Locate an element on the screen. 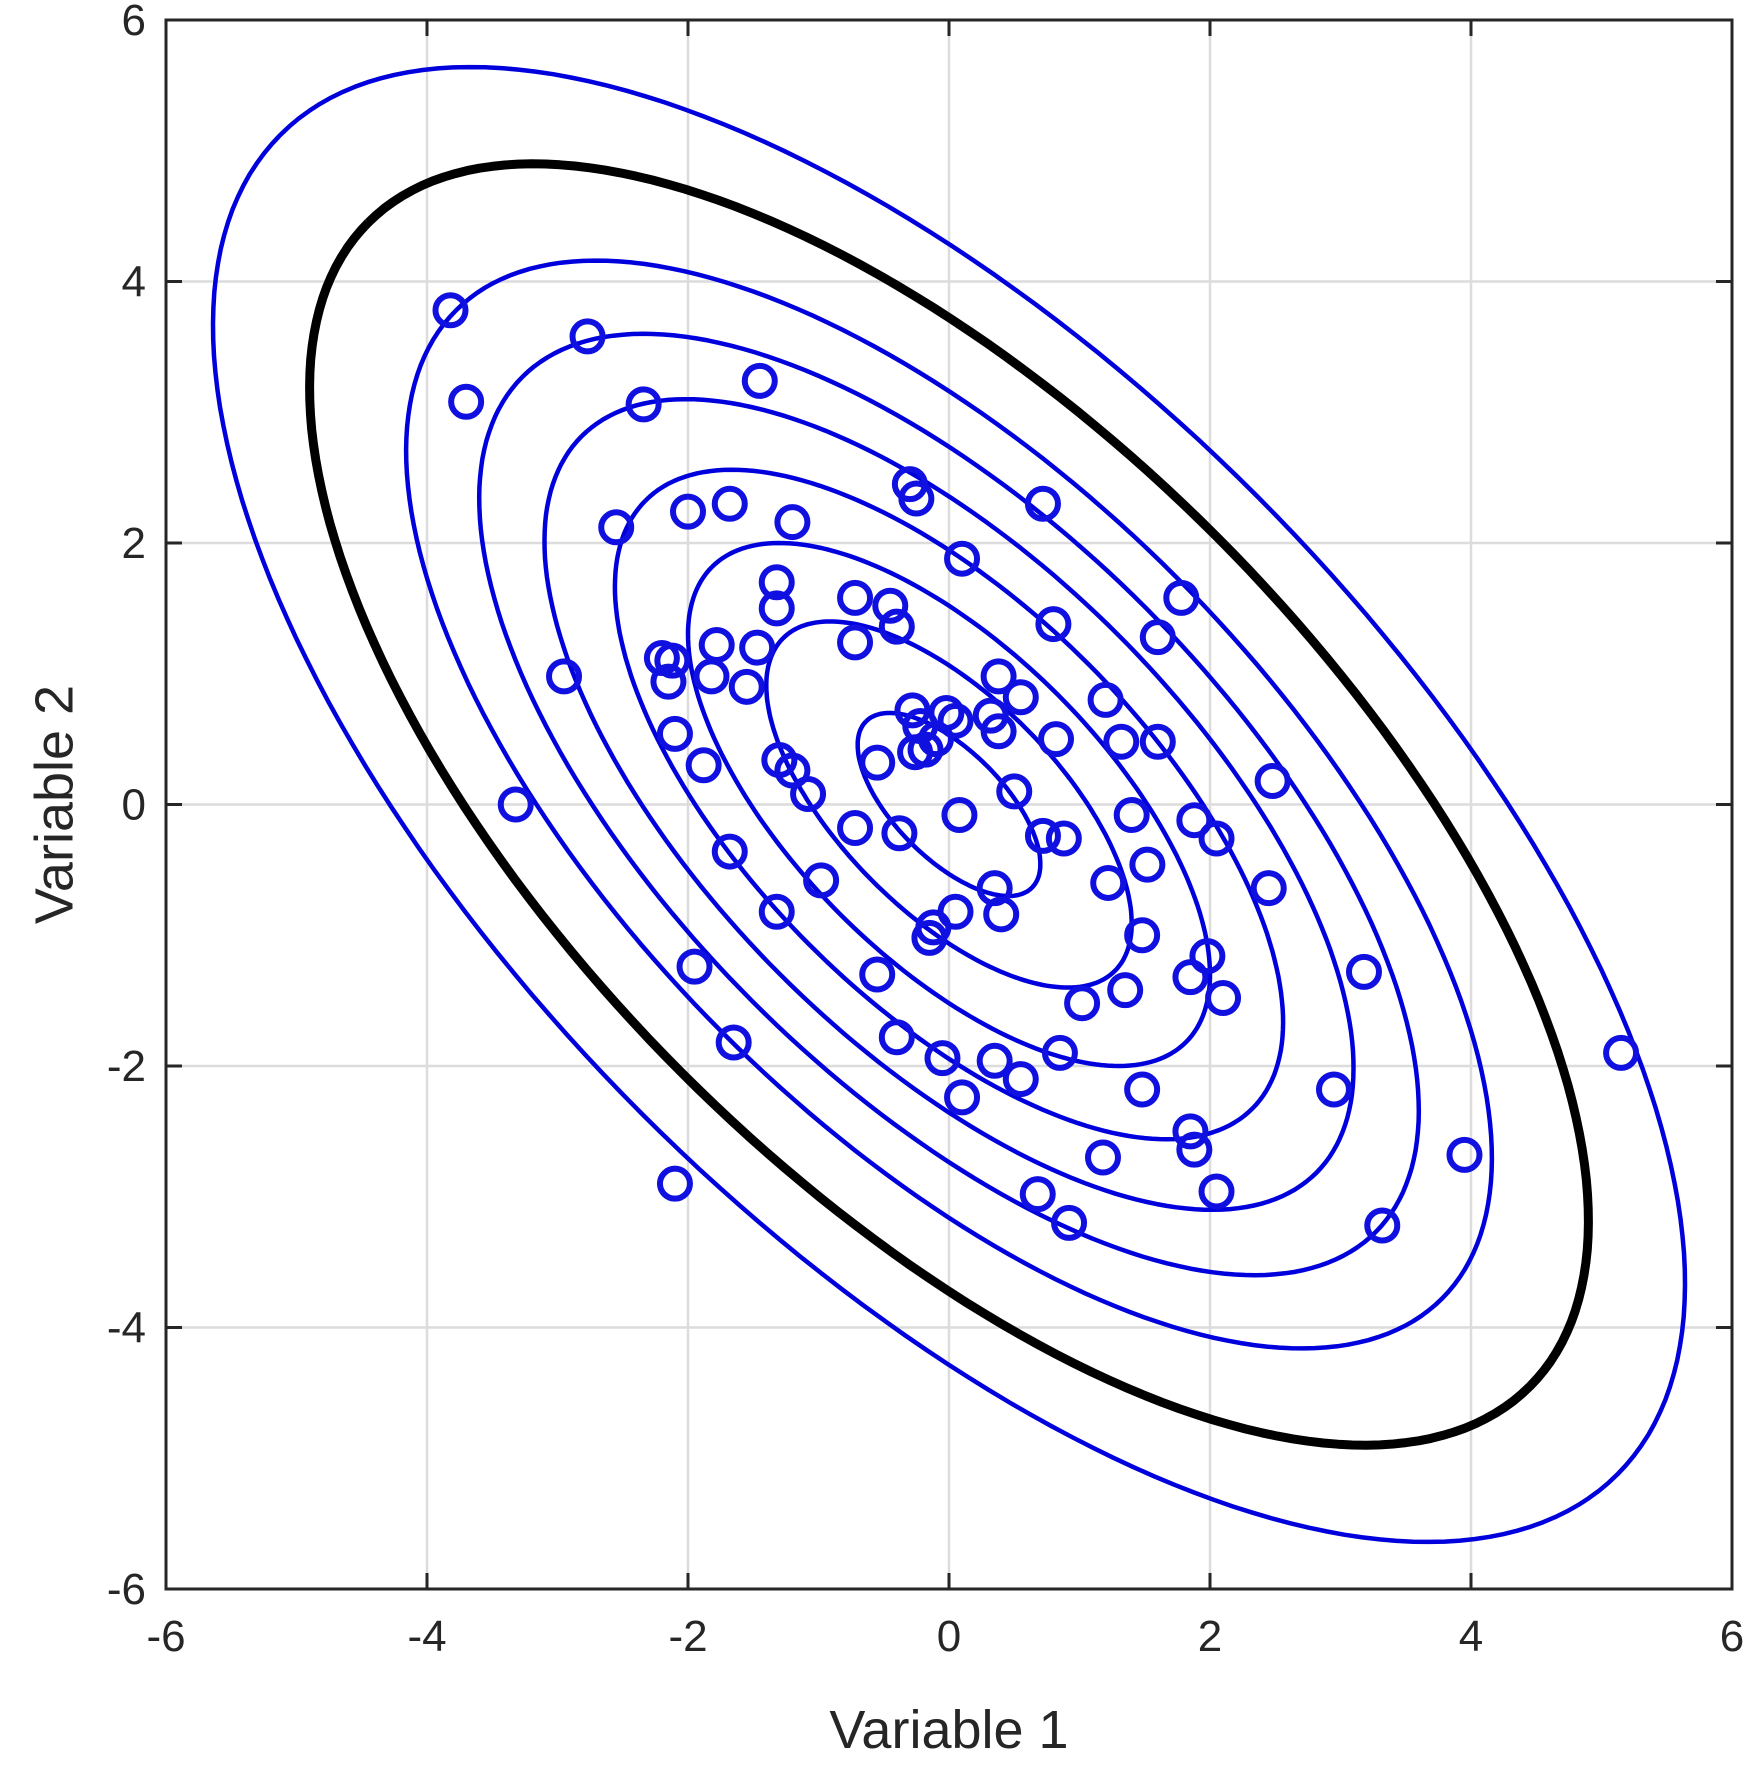 Image resolution: width=1750 pixels, height=1769 pixels. y-axis-label: Variable 2 is located at coordinates (54, 804).